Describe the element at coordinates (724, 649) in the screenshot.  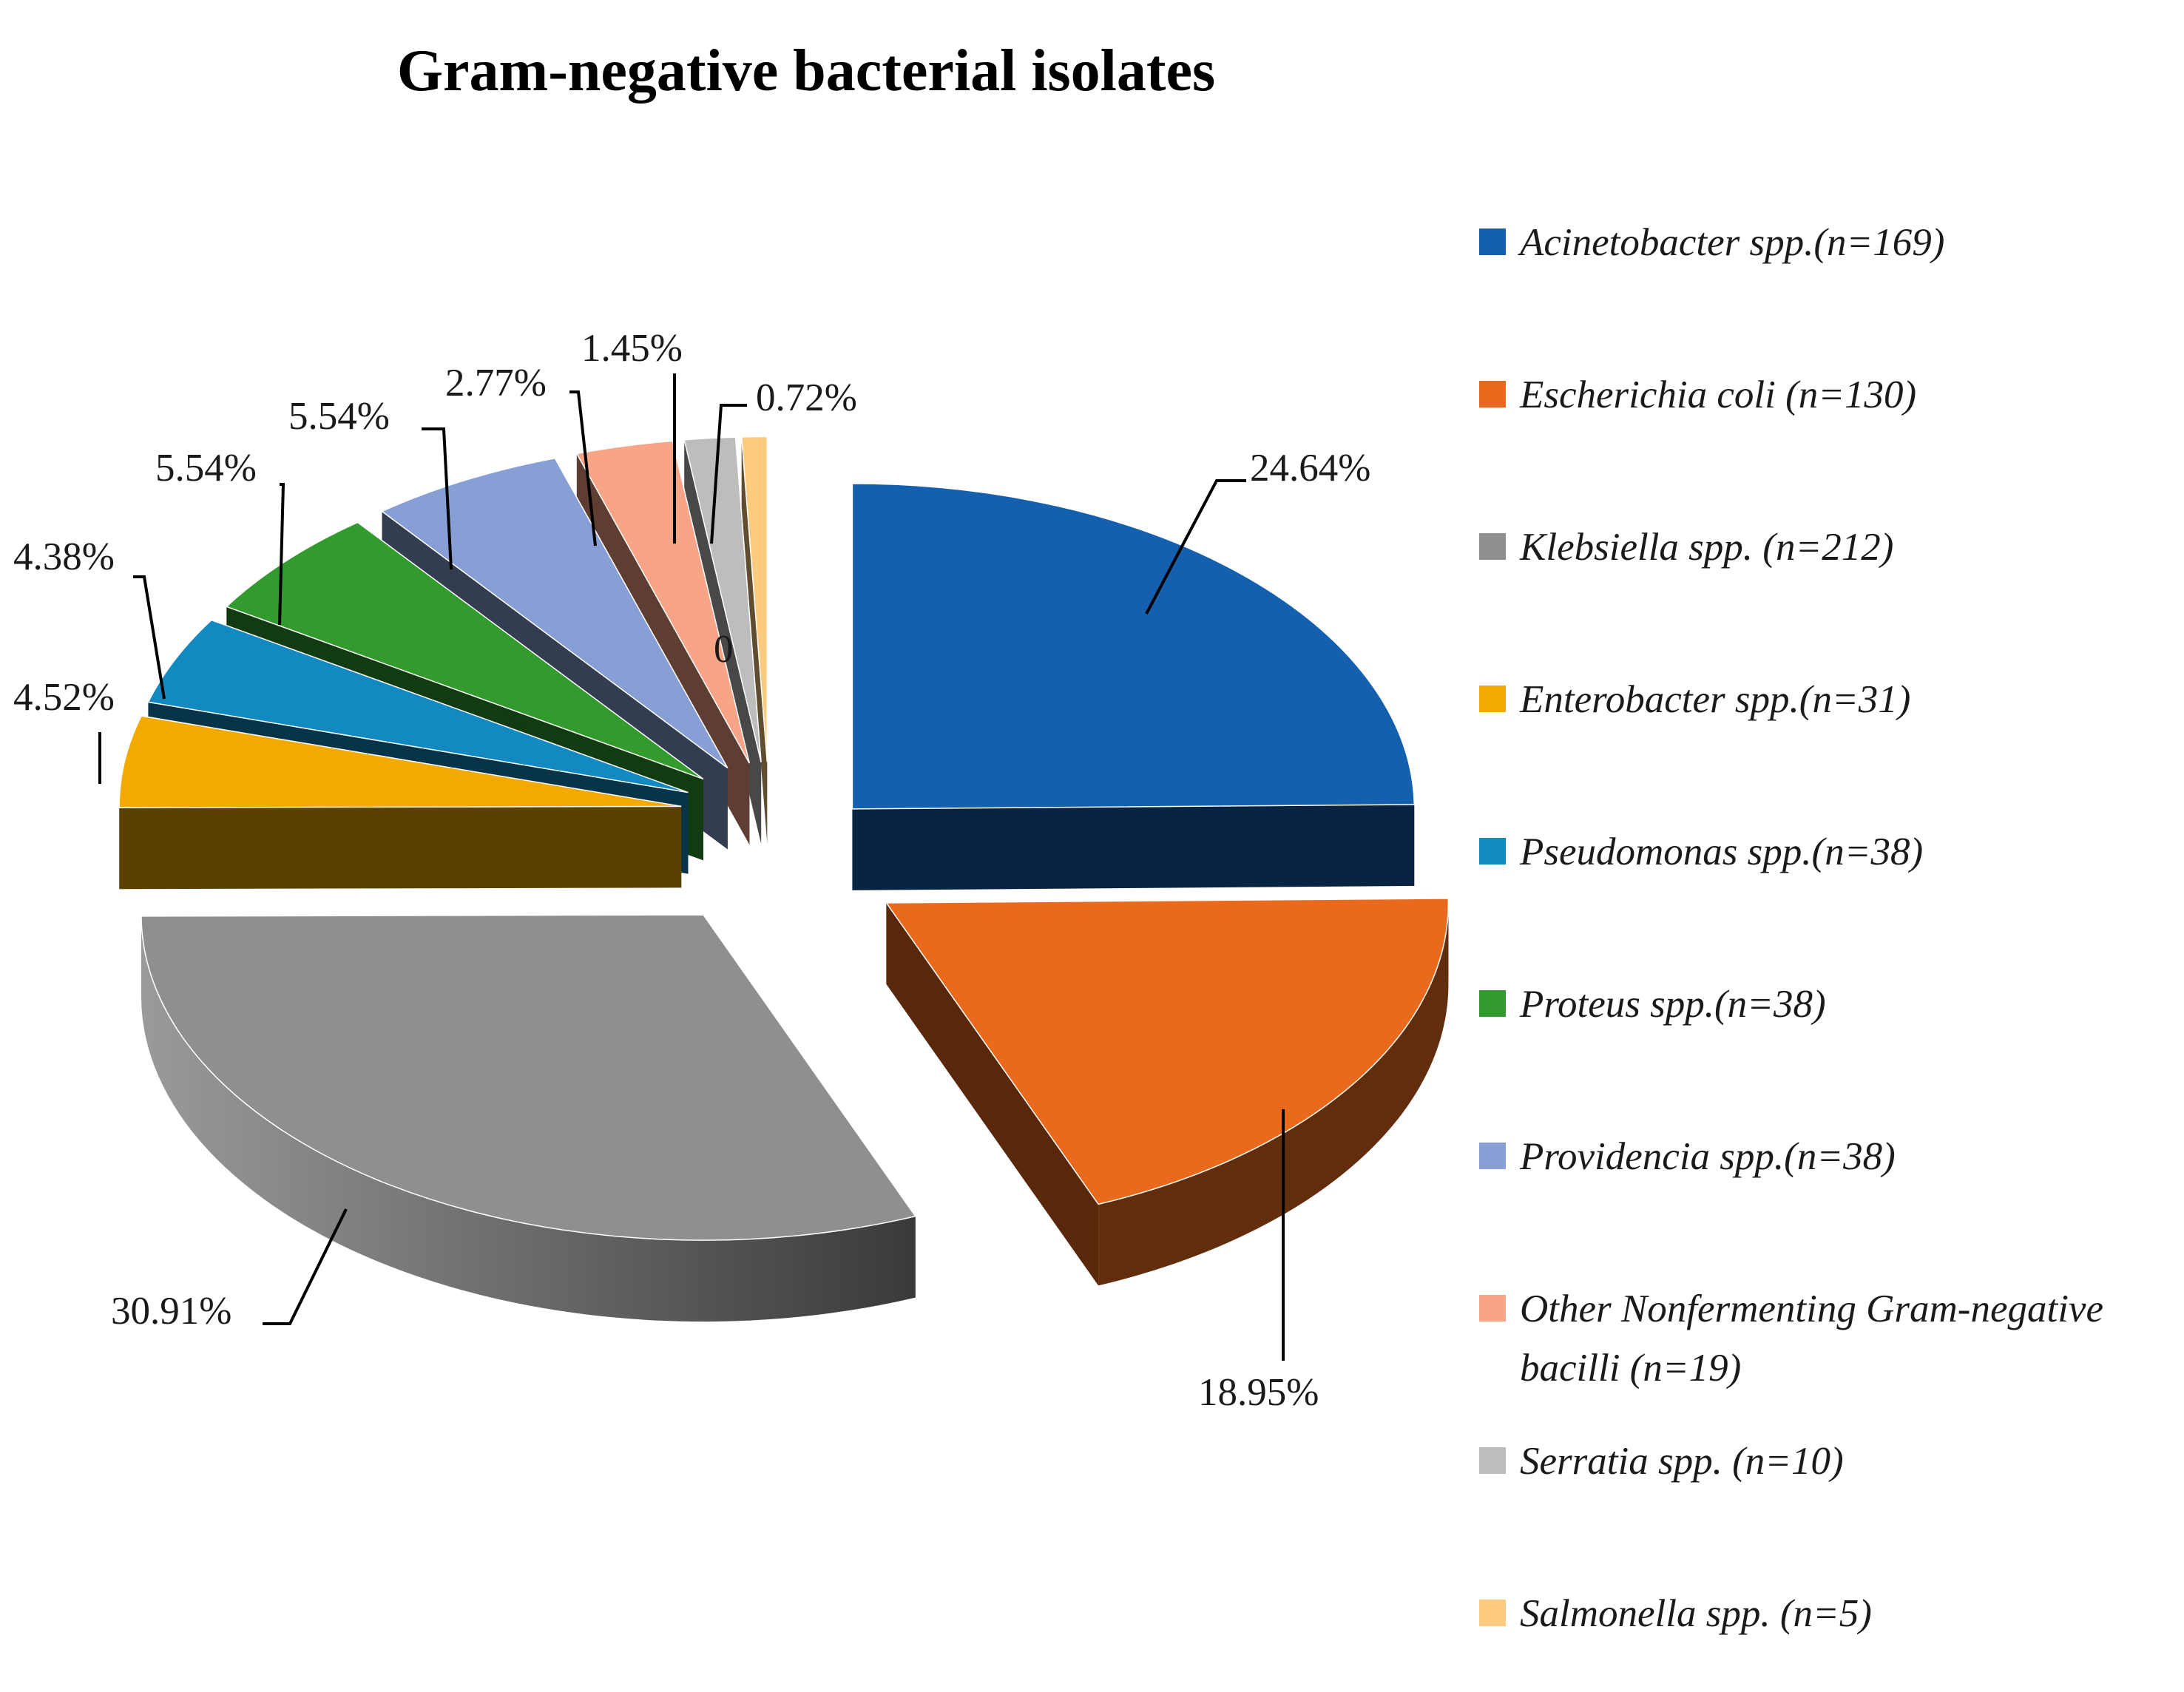
I see `data-label-zero: 0` at that location.